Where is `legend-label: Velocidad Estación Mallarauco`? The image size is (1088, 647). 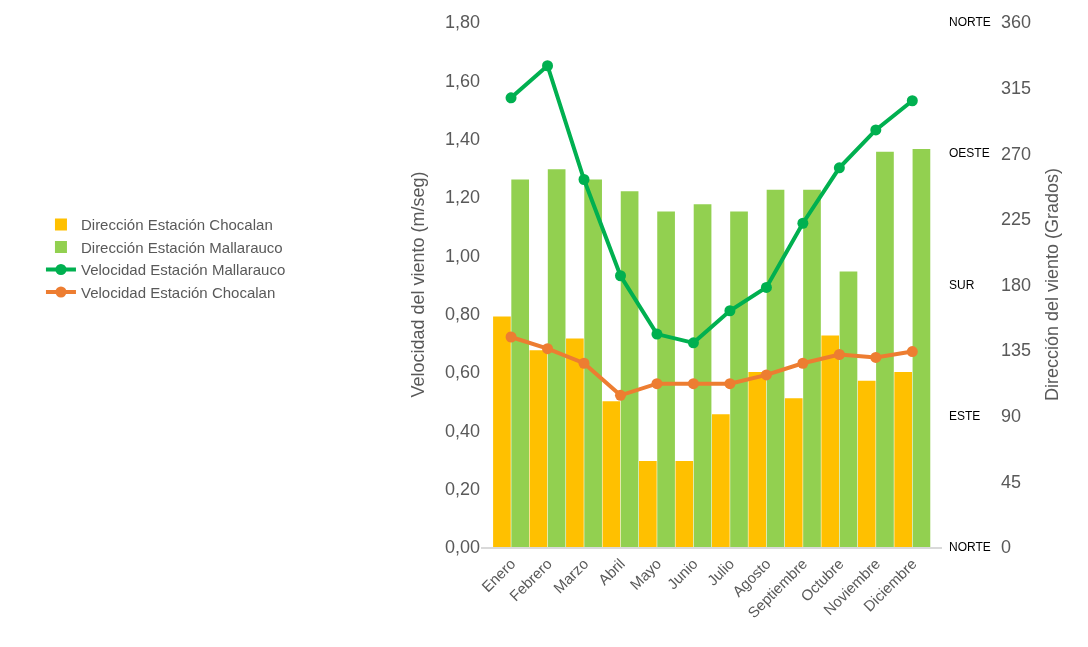
legend-label: Velocidad Estación Mallarauco is located at coordinates (183, 270).